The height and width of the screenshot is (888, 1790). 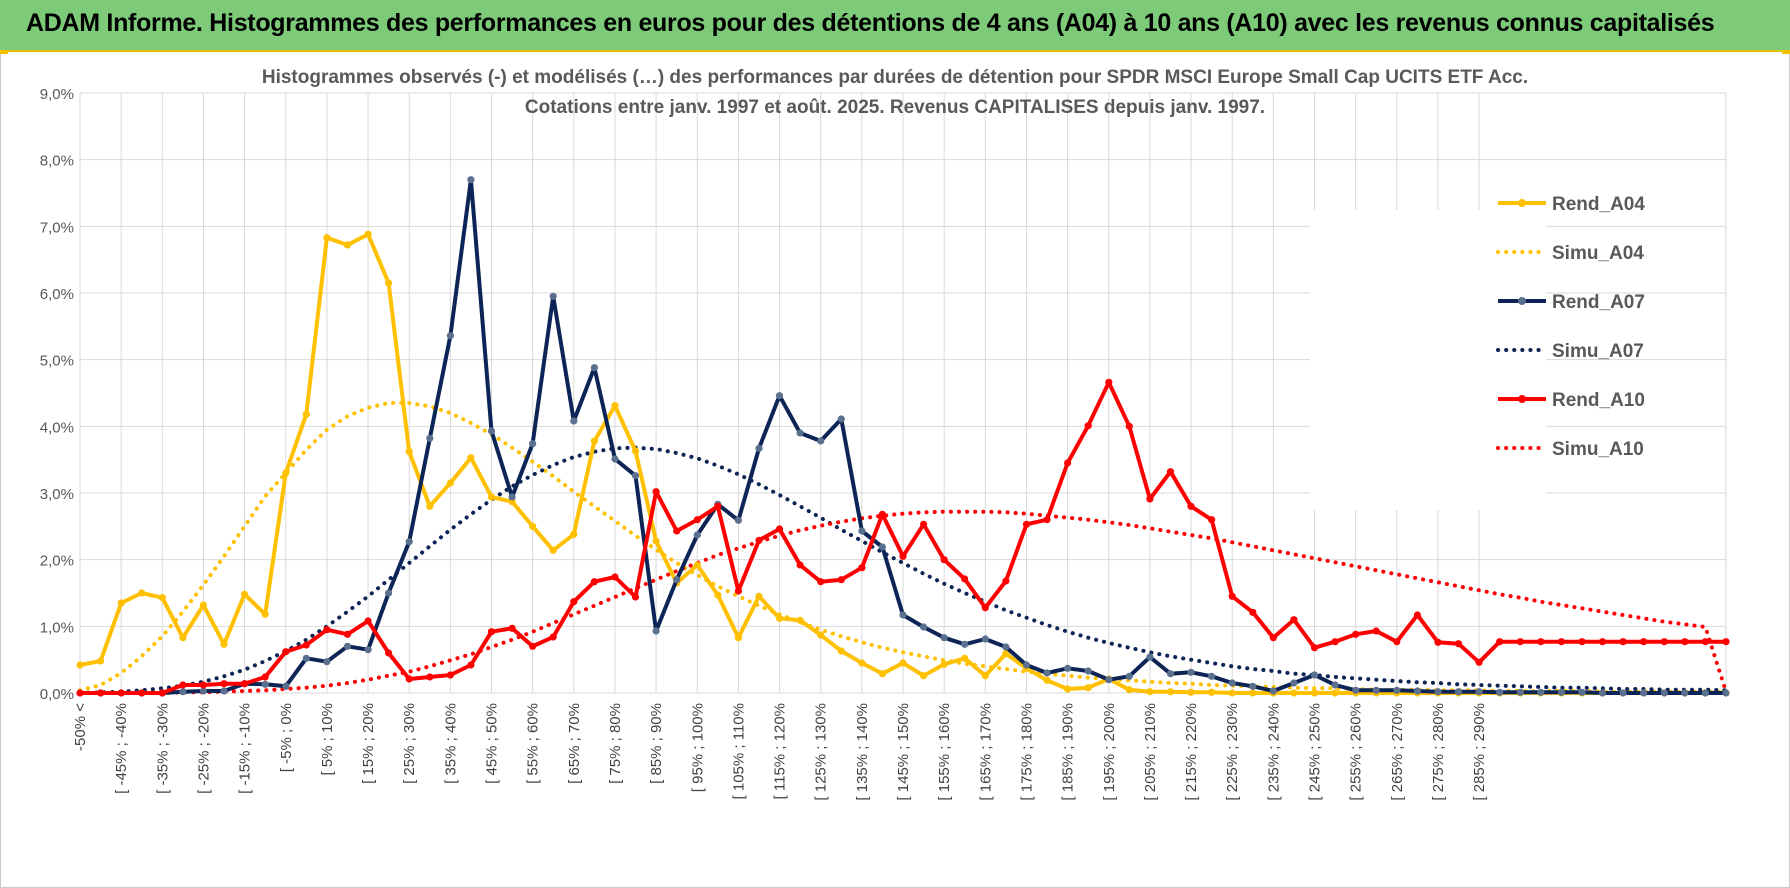 What do you see at coordinates (1598, 400) in the screenshot?
I see `legend-label: Rend_A10` at bounding box center [1598, 400].